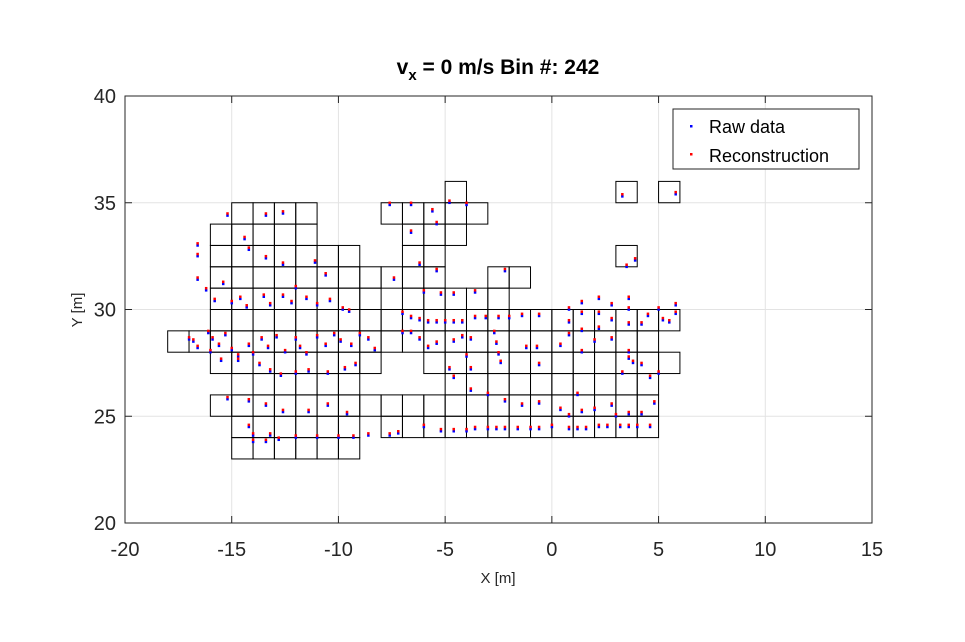  Describe the element at coordinates (766, 139) in the screenshot. I see `legend: Raw data Reconstruction` at that location.